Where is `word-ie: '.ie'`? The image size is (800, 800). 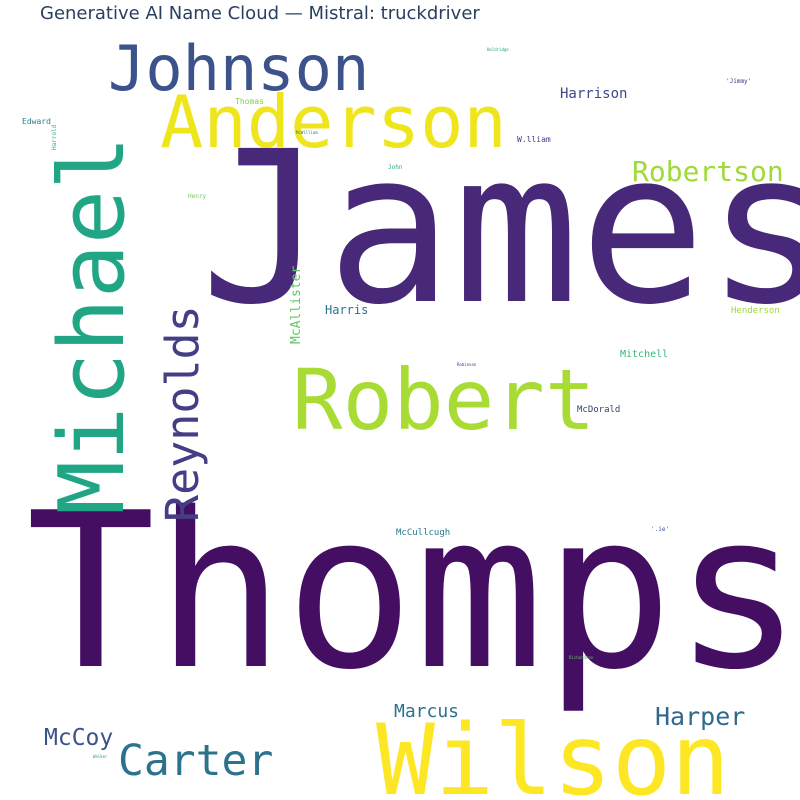
word-ie: '.ie' is located at coordinates (660, 529).